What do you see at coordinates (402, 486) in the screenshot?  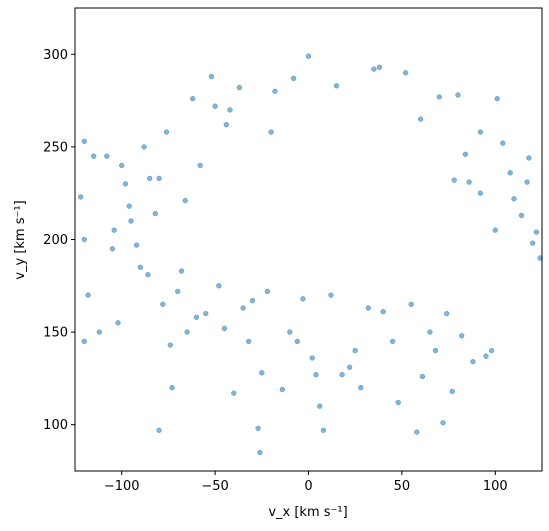 I see `x-tick-label: 50` at bounding box center [402, 486].